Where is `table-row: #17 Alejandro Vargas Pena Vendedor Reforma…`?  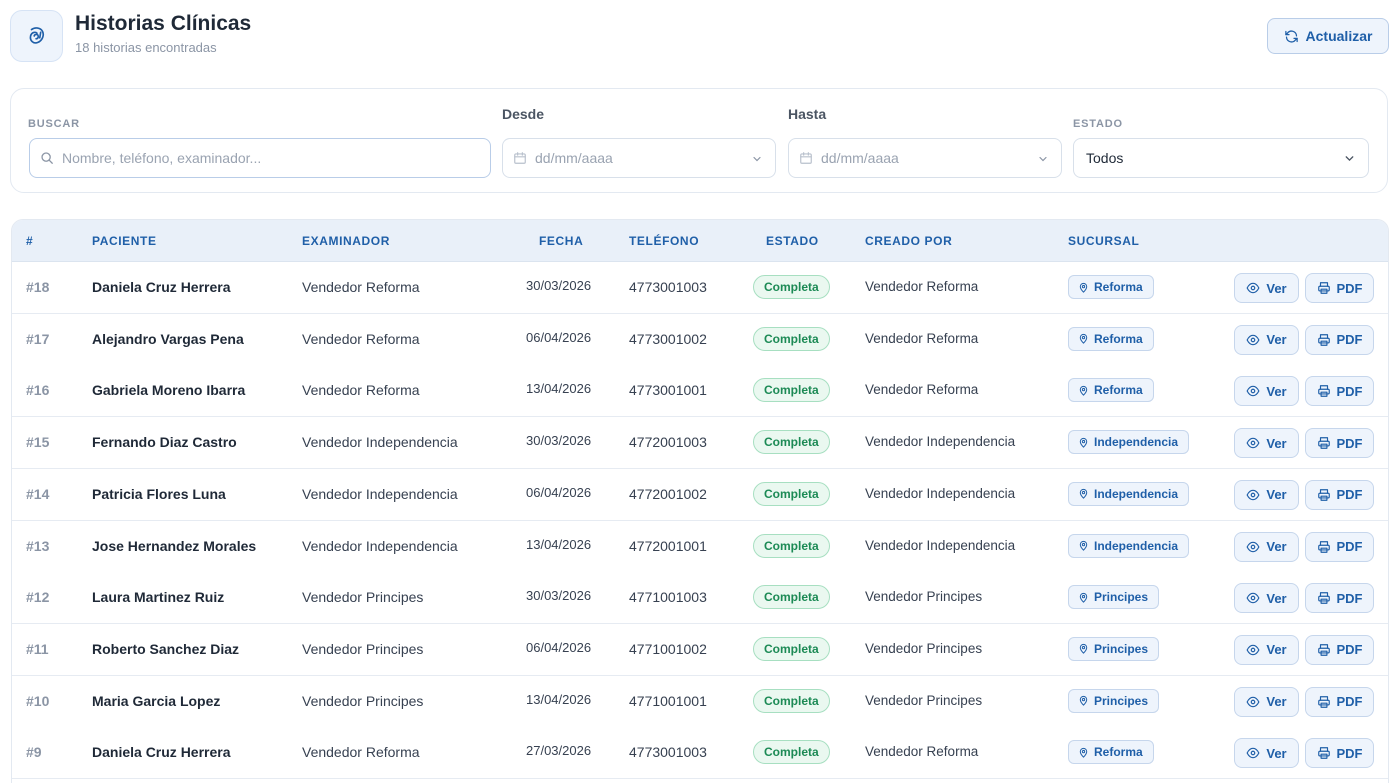 table-row: #17 Alejandro Vargas Pena Vendedor Reforma… is located at coordinates (700, 339).